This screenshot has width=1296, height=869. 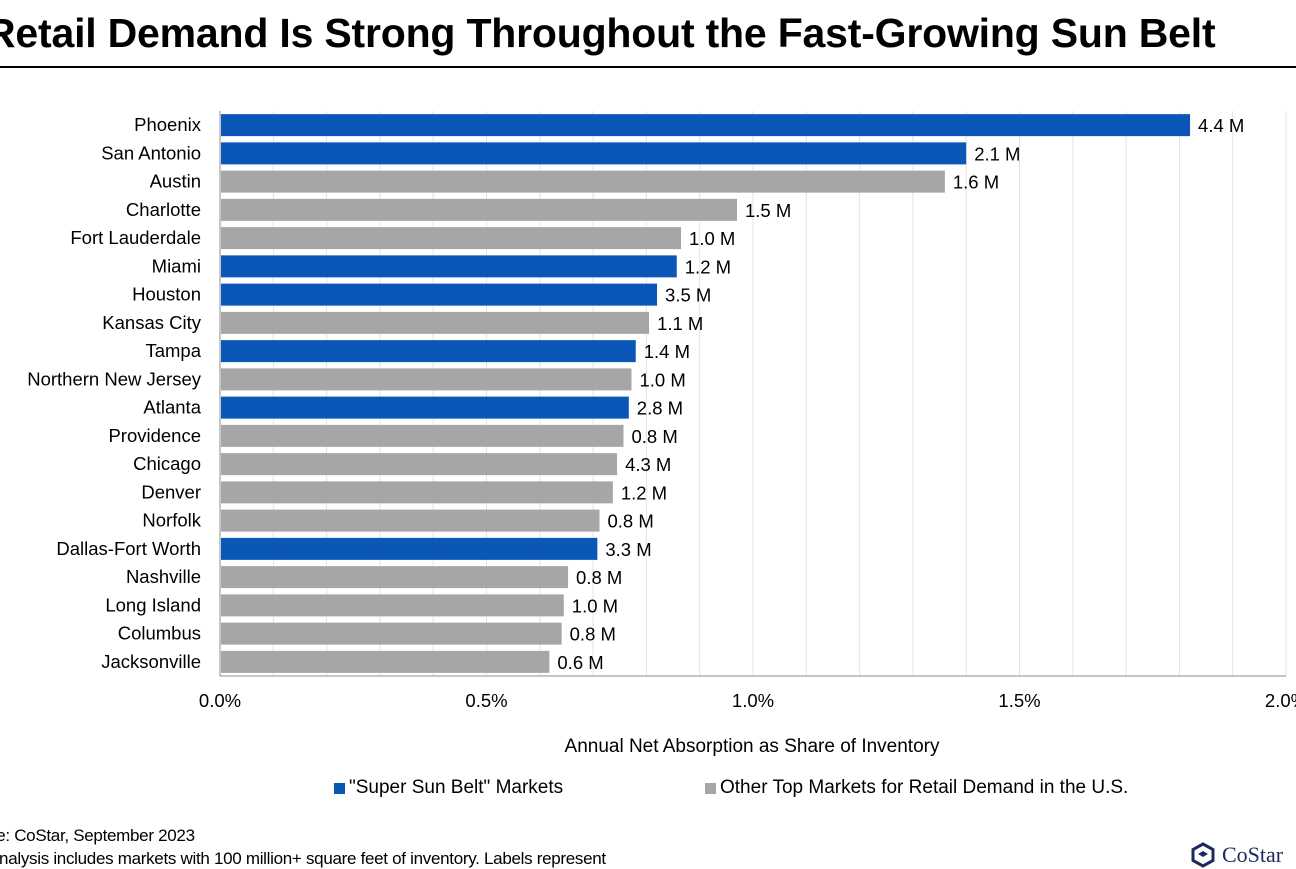 What do you see at coordinates (628, 549) in the screenshot?
I see `data-label: 3.3 M` at bounding box center [628, 549].